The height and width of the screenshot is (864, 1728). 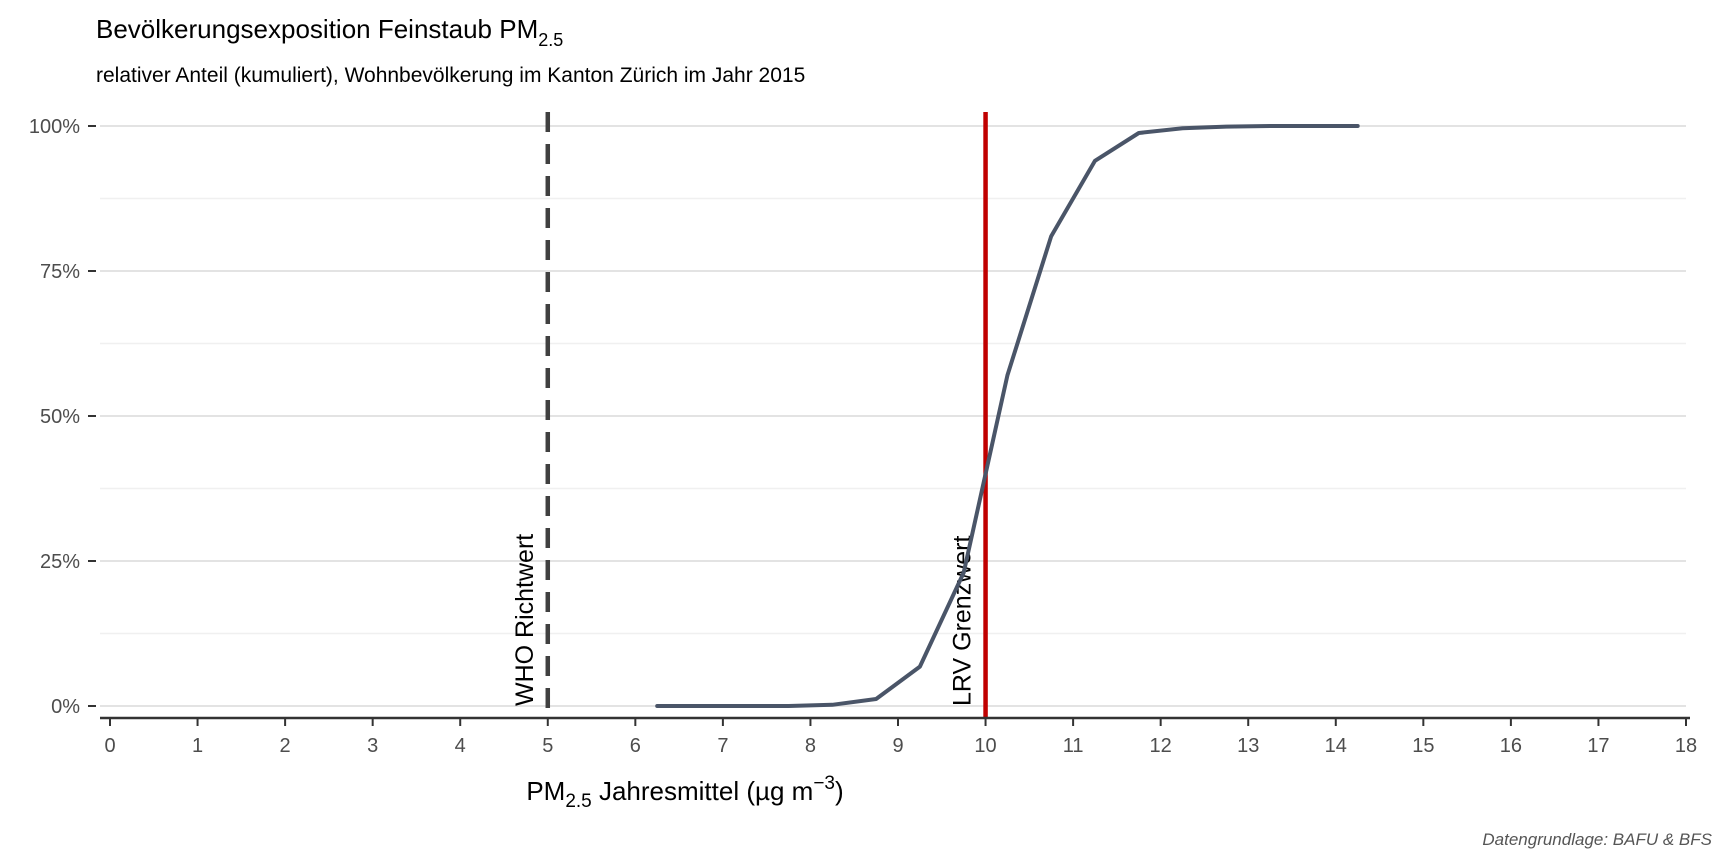 I want to click on x-tick-label: 1, so click(x=197, y=746).